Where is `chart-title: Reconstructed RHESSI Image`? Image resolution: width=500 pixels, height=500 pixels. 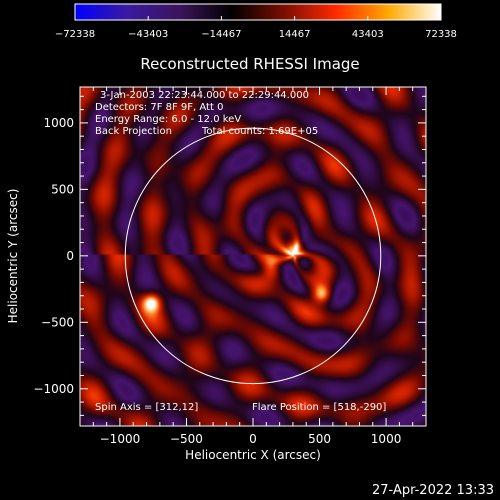 chart-title: Reconstructed RHESSI Image is located at coordinates (249, 64).